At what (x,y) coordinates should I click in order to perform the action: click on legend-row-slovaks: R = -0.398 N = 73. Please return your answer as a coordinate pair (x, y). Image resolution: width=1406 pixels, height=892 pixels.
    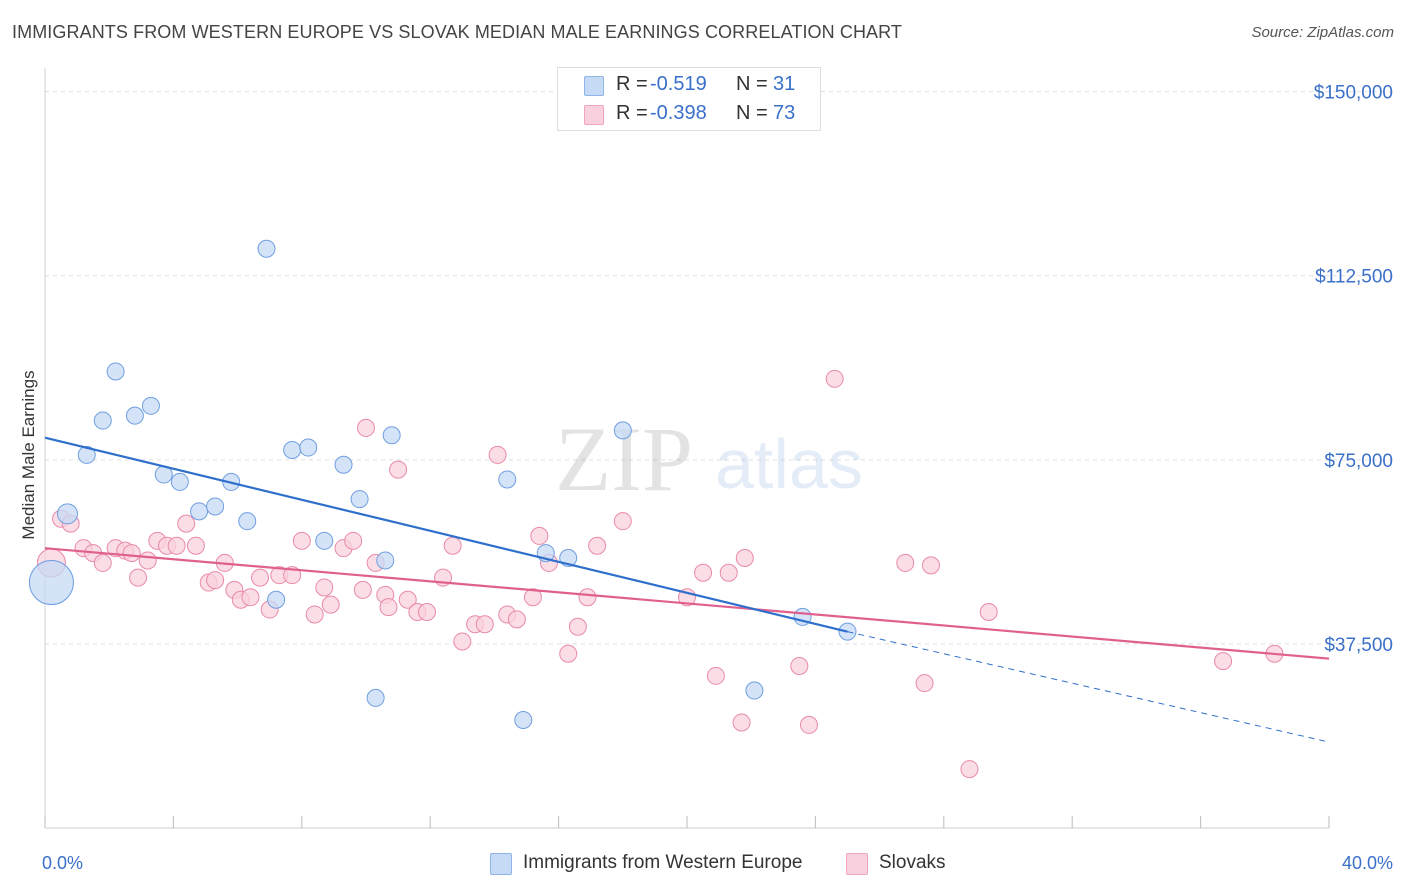
    Looking at the image, I should click on (689, 115).